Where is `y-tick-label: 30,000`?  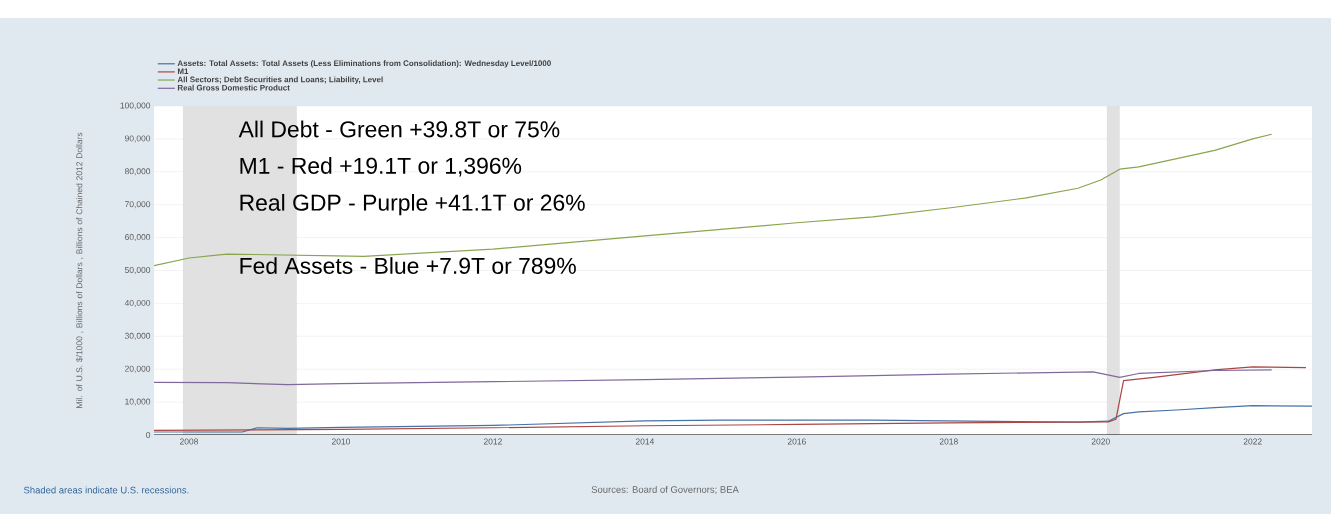
y-tick-label: 30,000 is located at coordinates (137, 336).